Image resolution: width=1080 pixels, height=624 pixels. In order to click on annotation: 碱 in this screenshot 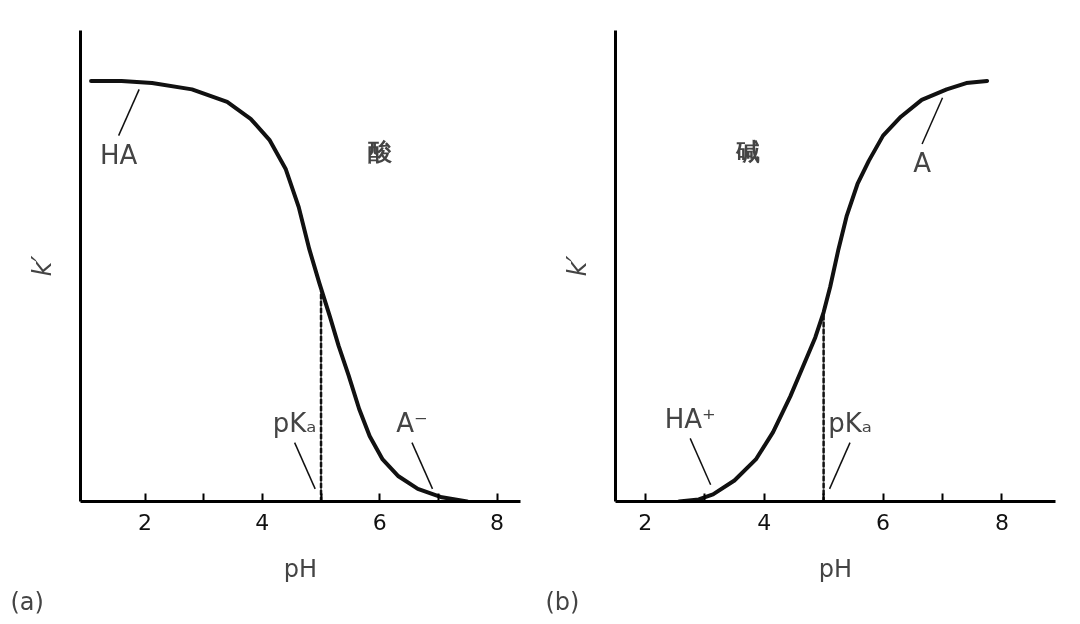, I will do `click(747, 152)`.